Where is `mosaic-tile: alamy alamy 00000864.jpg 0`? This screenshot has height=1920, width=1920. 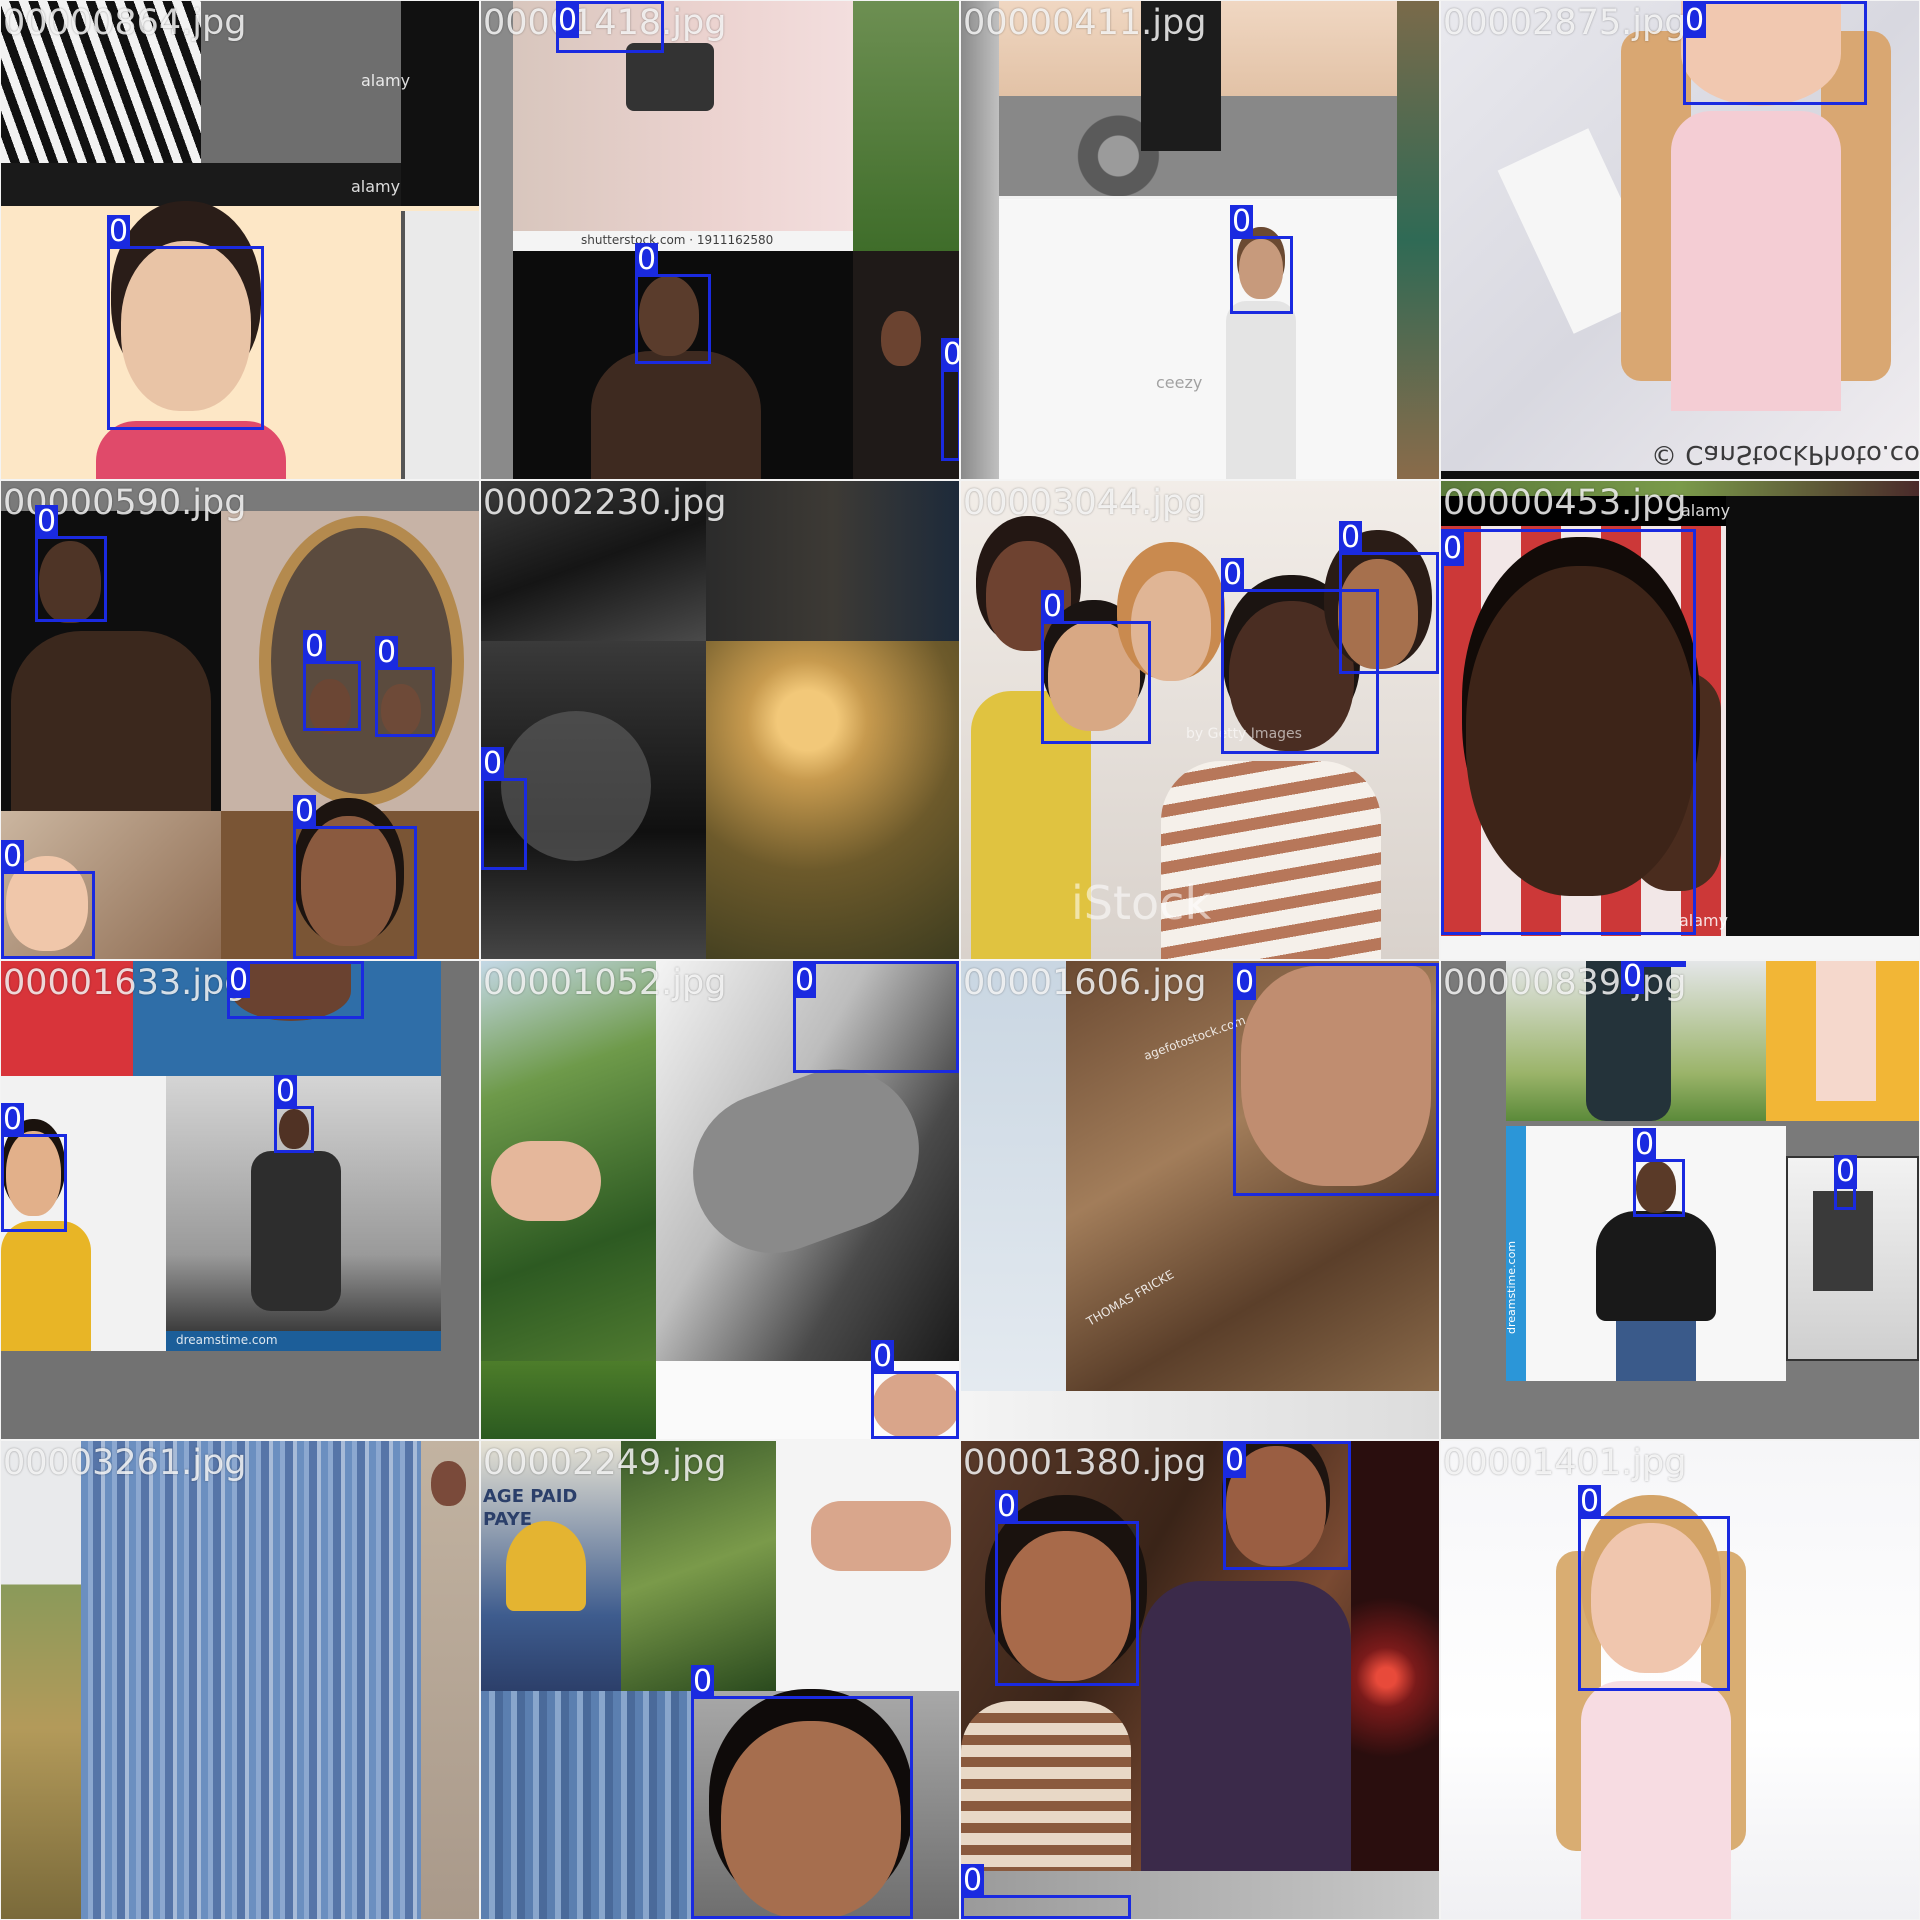 mosaic-tile: alamy alamy 00000864.jpg 0 is located at coordinates (240, 240).